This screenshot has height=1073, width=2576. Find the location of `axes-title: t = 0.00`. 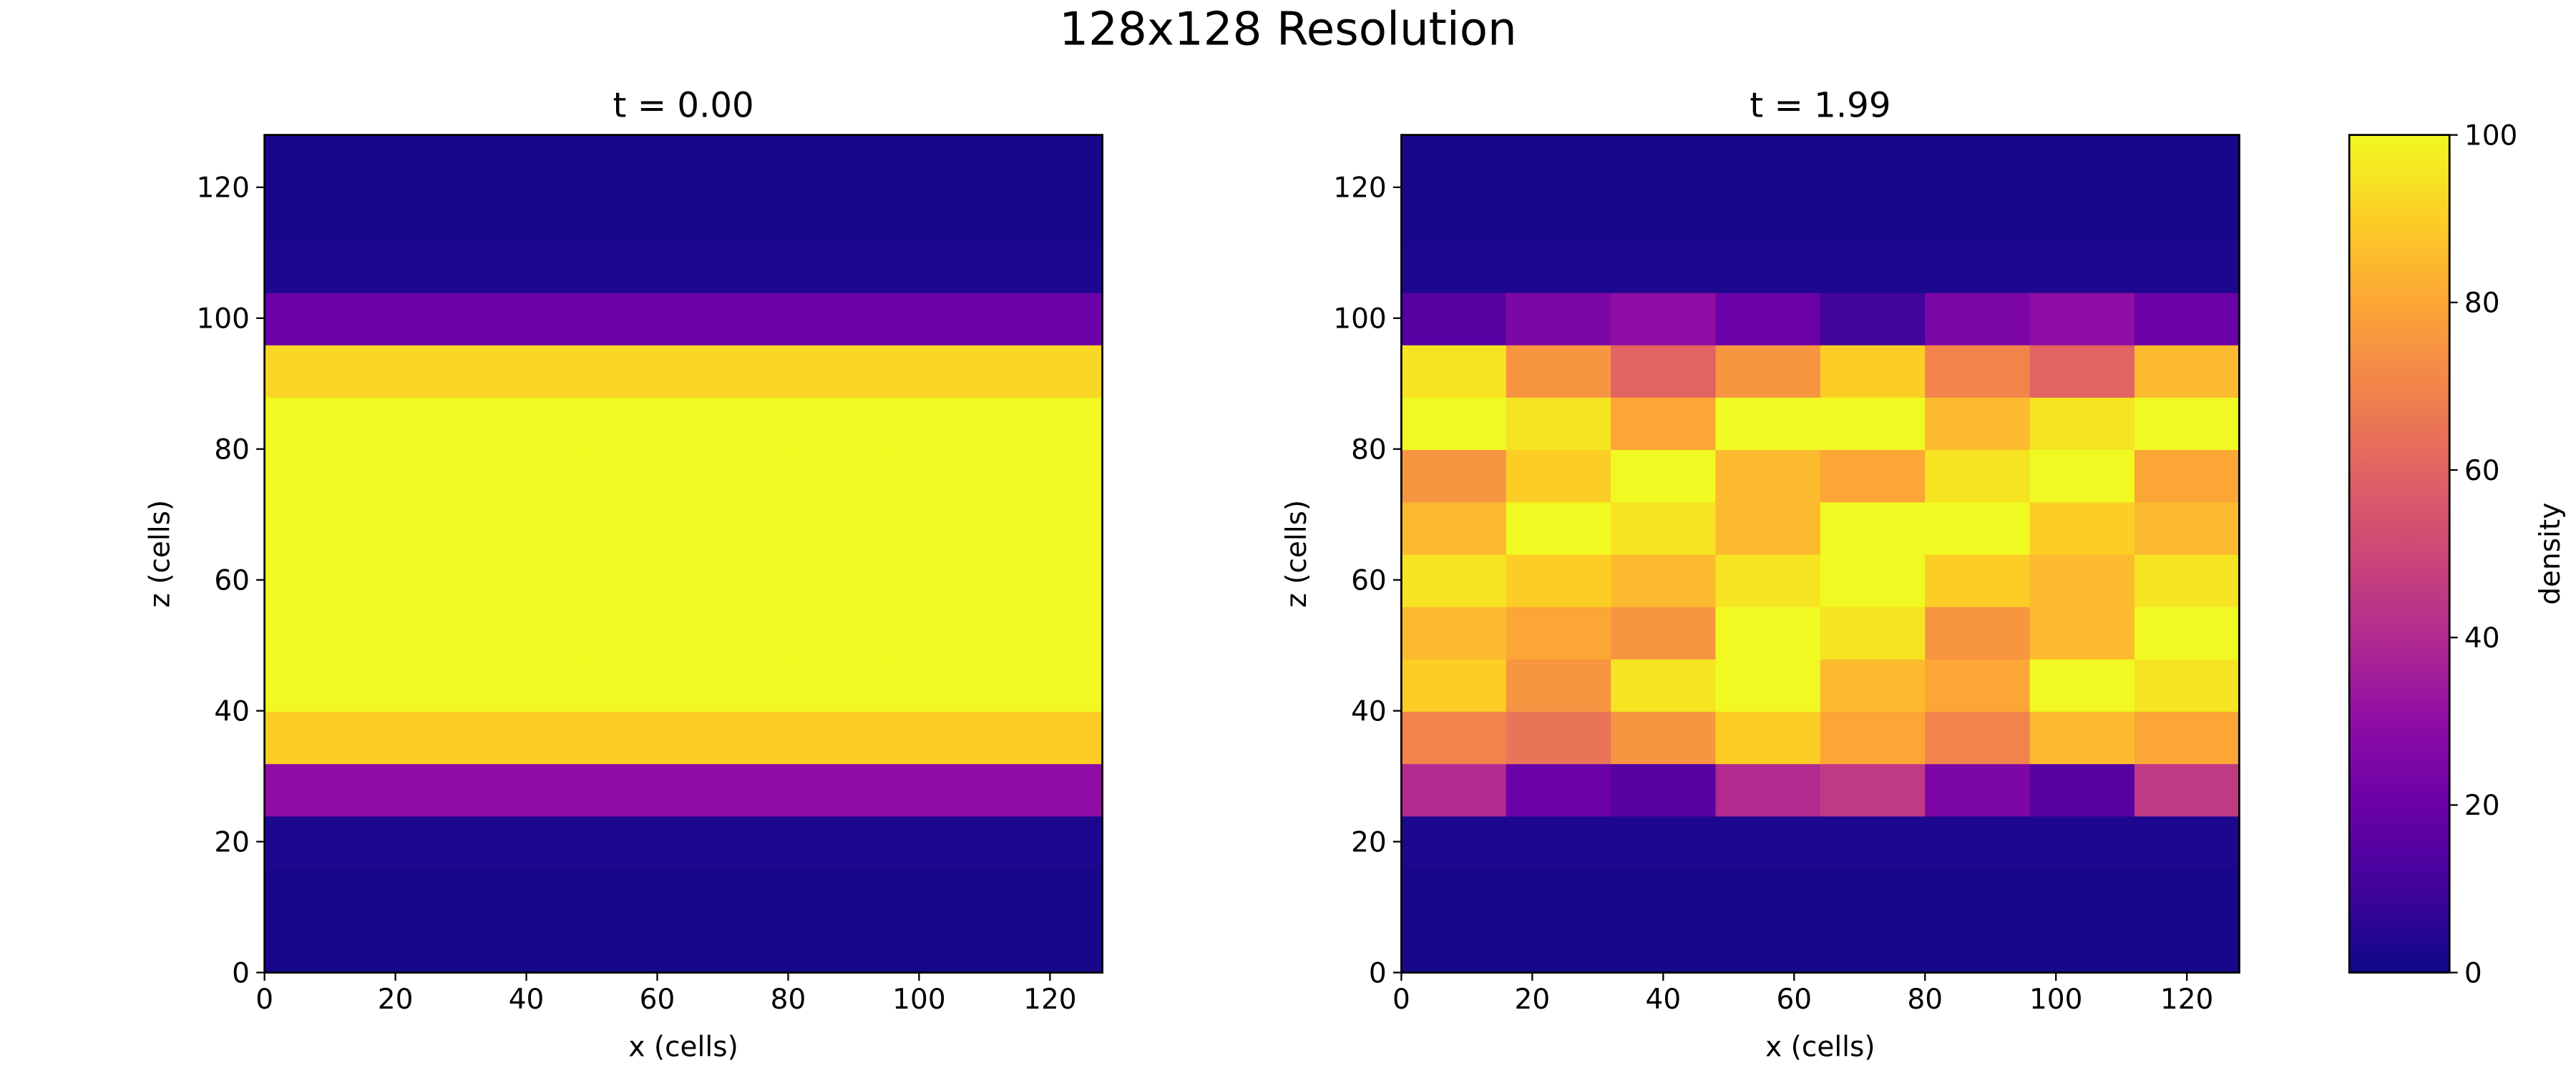

axes-title: t = 0.00 is located at coordinates (683, 105).